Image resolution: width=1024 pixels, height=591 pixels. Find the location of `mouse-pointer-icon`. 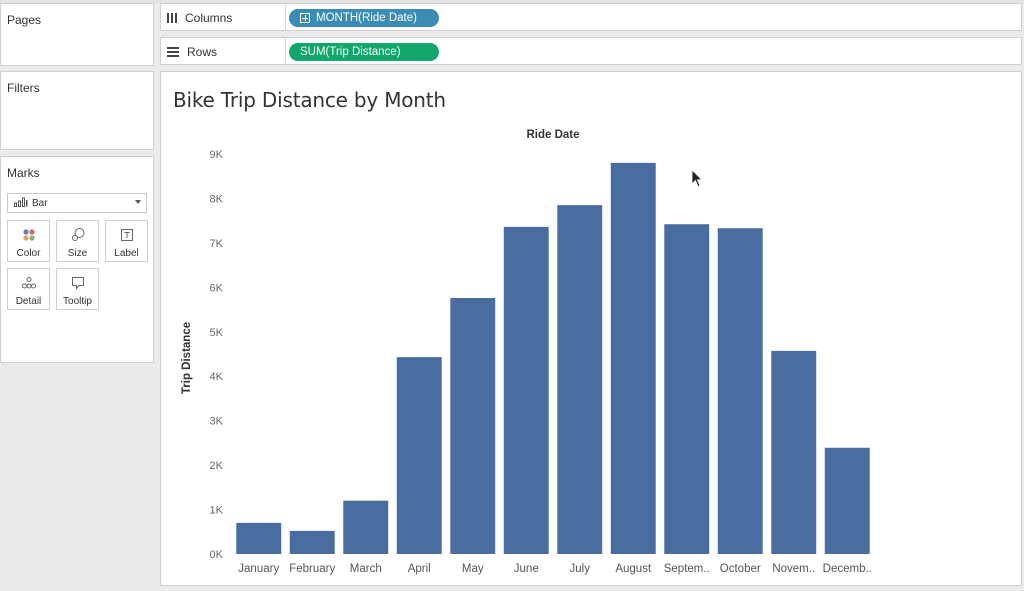

mouse-pointer-icon is located at coordinates (697, 178).